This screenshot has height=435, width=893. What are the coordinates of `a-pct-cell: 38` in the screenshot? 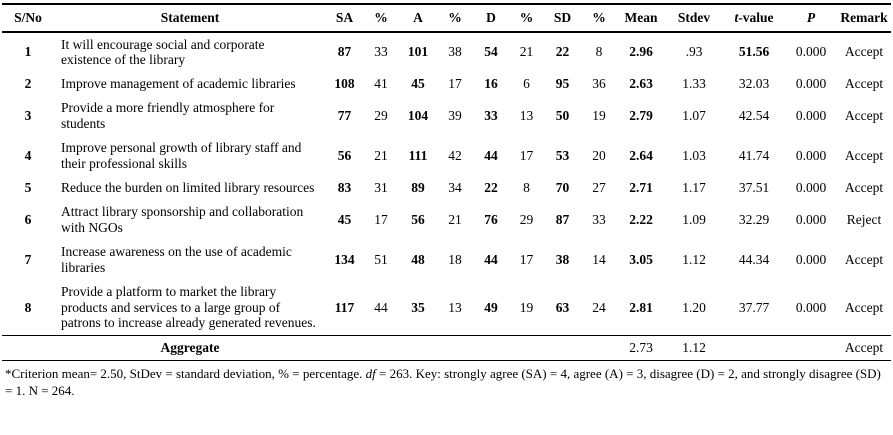 It's located at (455, 52).